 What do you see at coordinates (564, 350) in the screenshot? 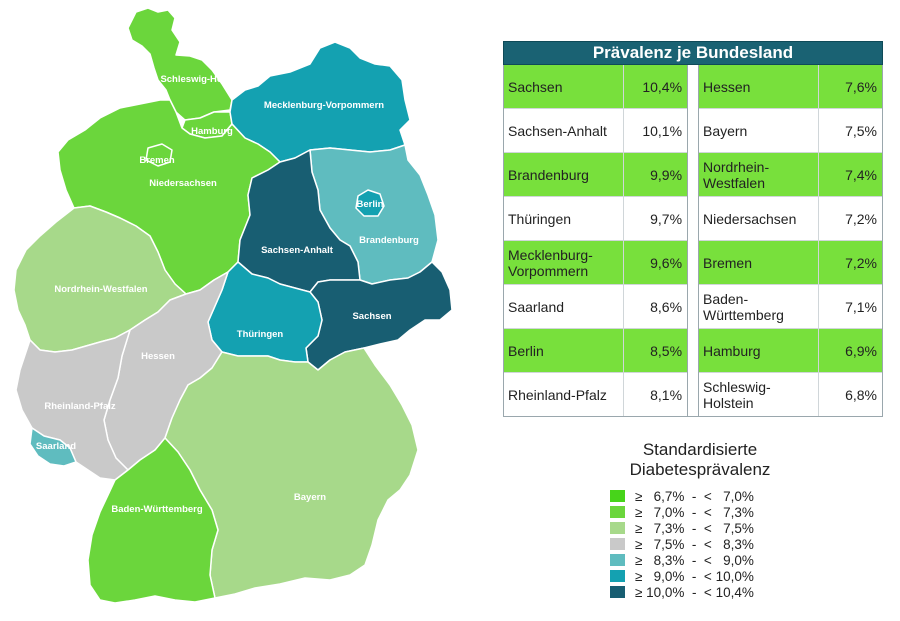
I see `state-name: Berlin` at bounding box center [564, 350].